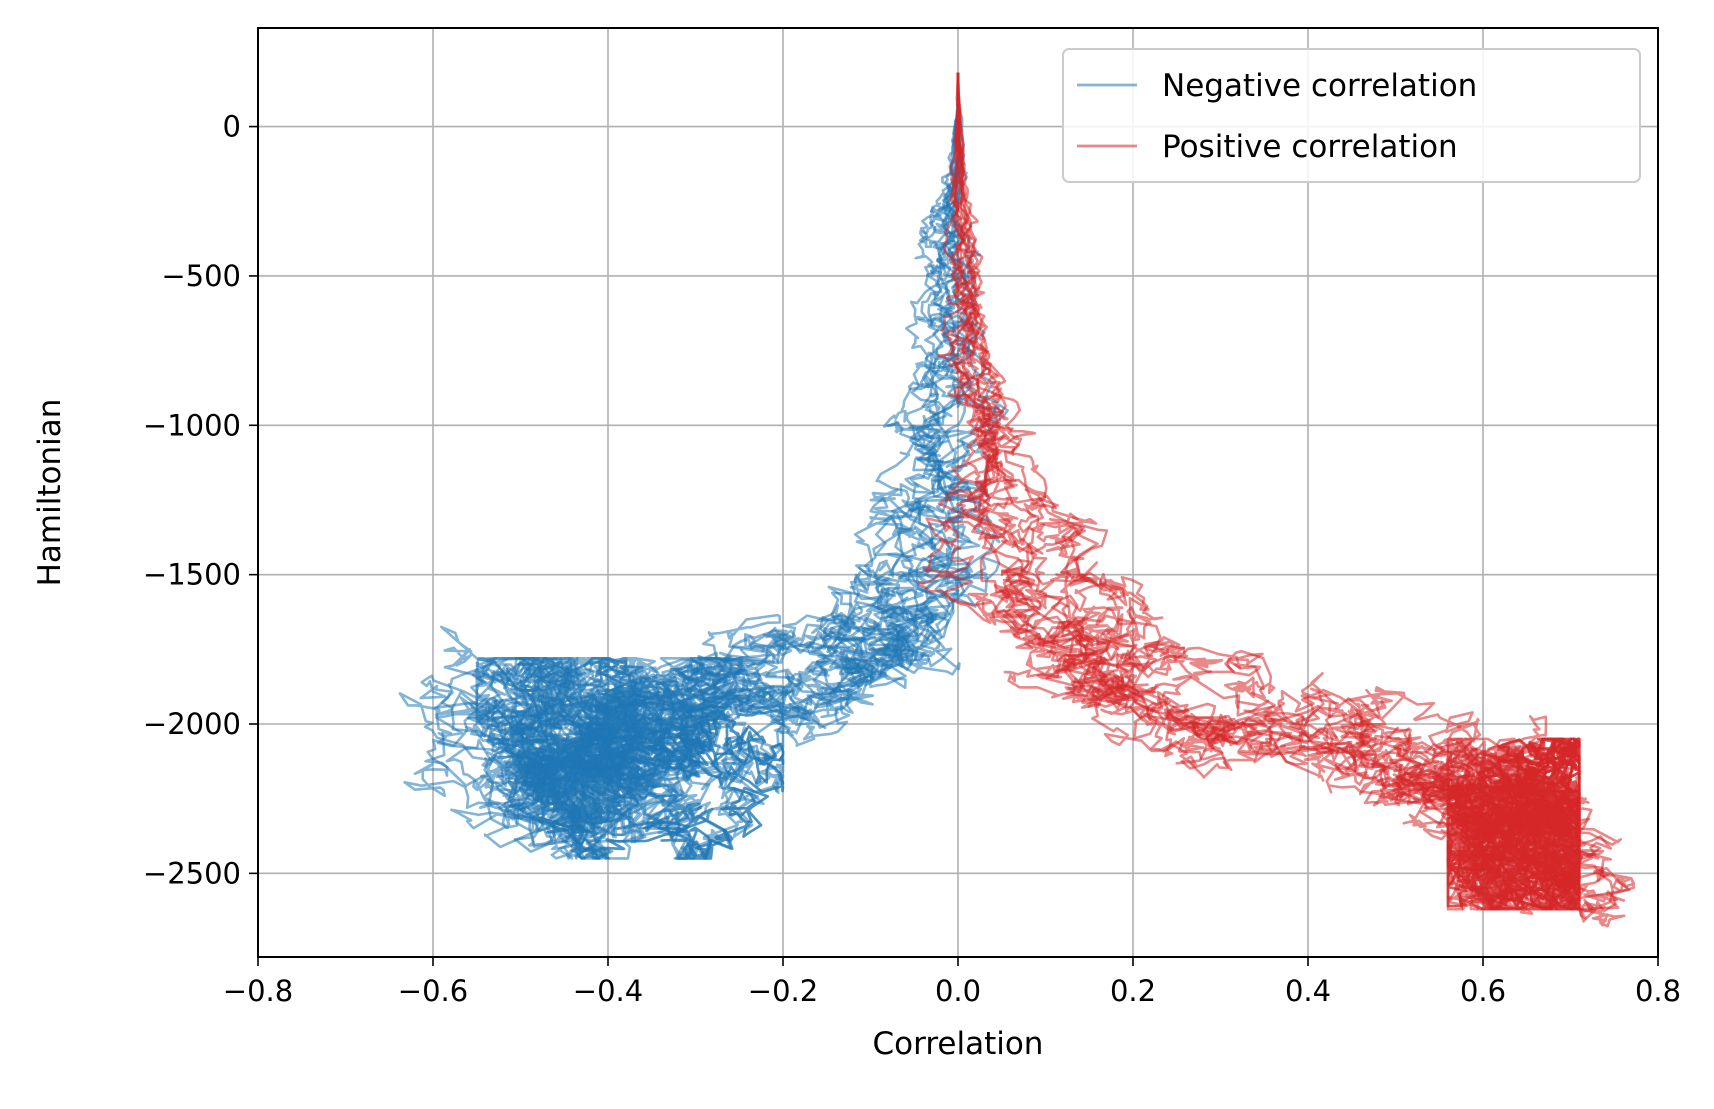  I want to click on legend-label-0: Negative correlation, so click(1319, 86).